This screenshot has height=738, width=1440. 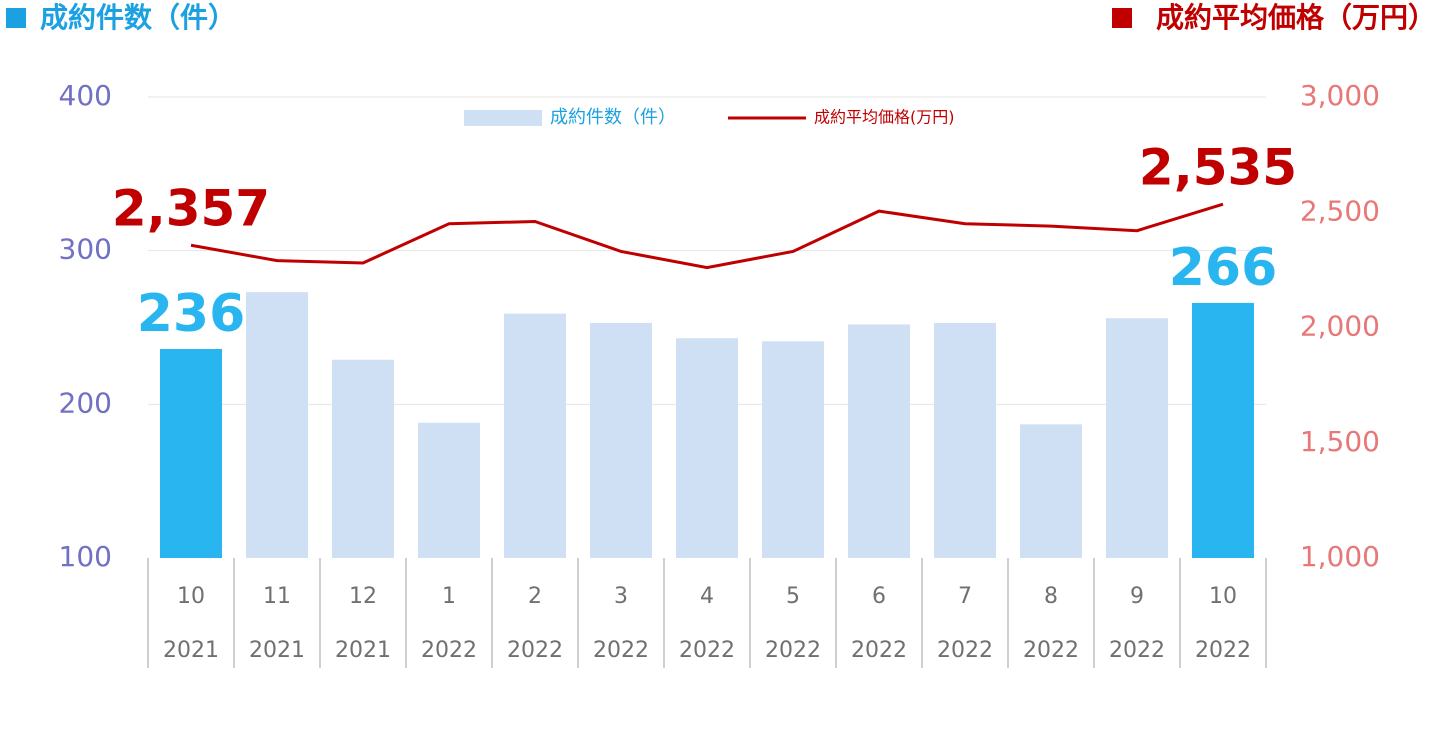 What do you see at coordinates (884, 117) in the screenshot?
I see `legend-label: 成約平均価格(万円)` at bounding box center [884, 117].